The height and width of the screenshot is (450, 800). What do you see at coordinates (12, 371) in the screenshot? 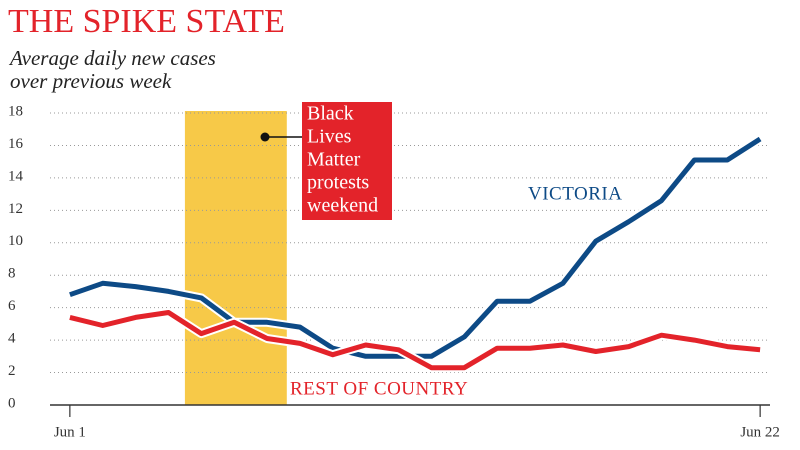
I see `y-tick-label: 2` at bounding box center [12, 371].